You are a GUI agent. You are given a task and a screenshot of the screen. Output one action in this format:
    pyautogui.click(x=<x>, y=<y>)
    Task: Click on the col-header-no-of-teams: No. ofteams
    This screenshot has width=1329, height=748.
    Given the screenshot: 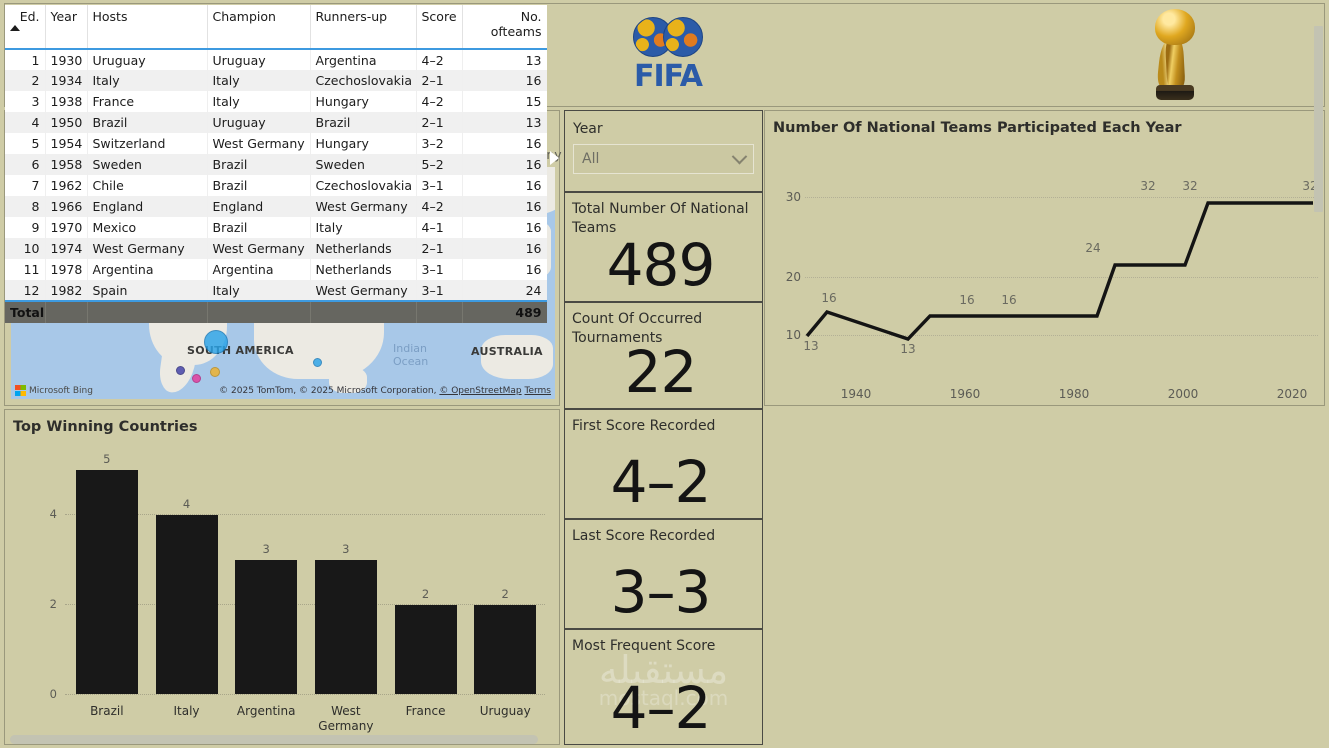 What is the action you would take?
    pyautogui.click(x=504, y=27)
    